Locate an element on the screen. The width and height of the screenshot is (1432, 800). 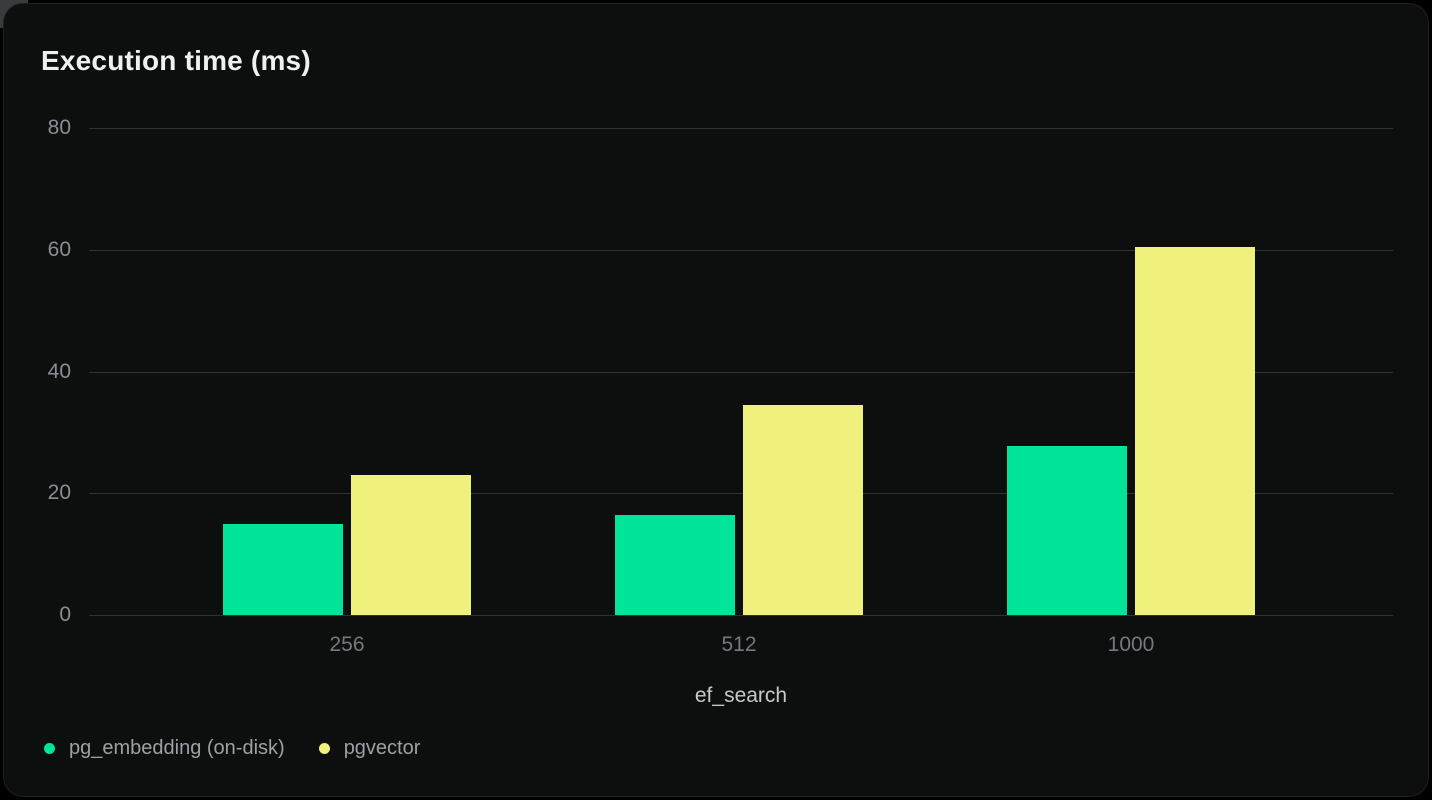
y-tick-label-60: 60 is located at coordinates (59, 249).